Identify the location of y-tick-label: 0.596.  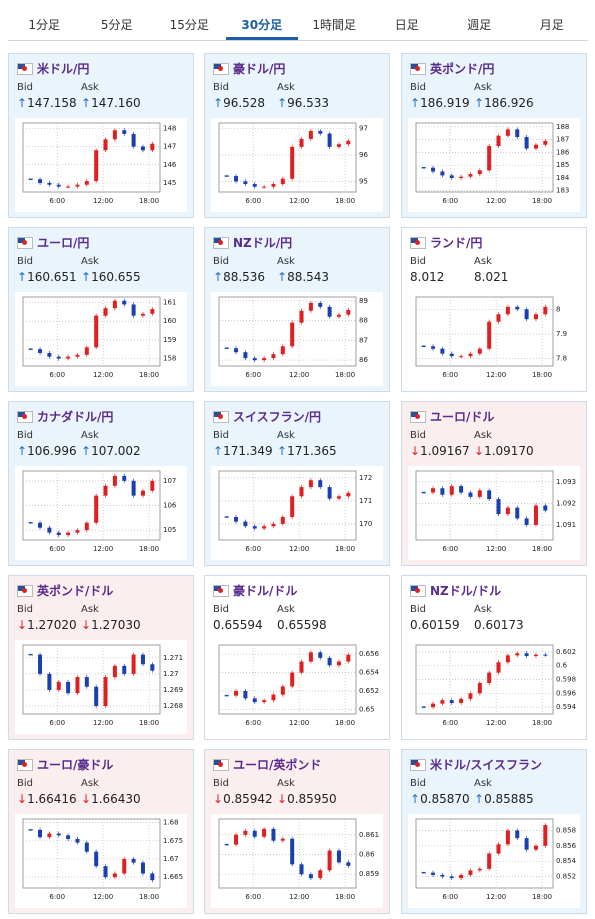
(566, 693).